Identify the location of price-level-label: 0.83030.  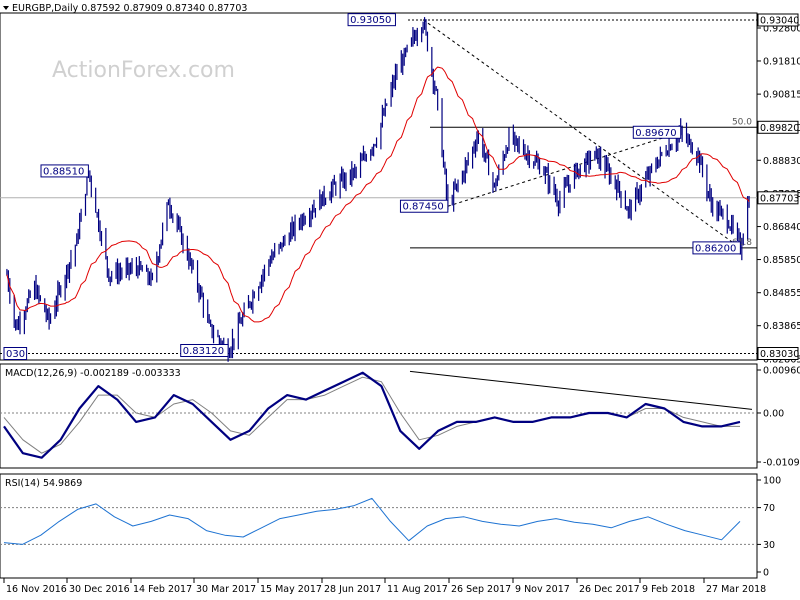
(779, 354).